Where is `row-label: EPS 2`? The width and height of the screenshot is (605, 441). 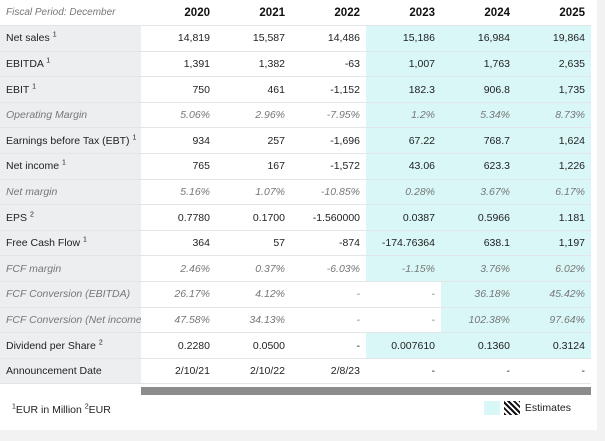
row-label: EPS 2 is located at coordinates (70, 217).